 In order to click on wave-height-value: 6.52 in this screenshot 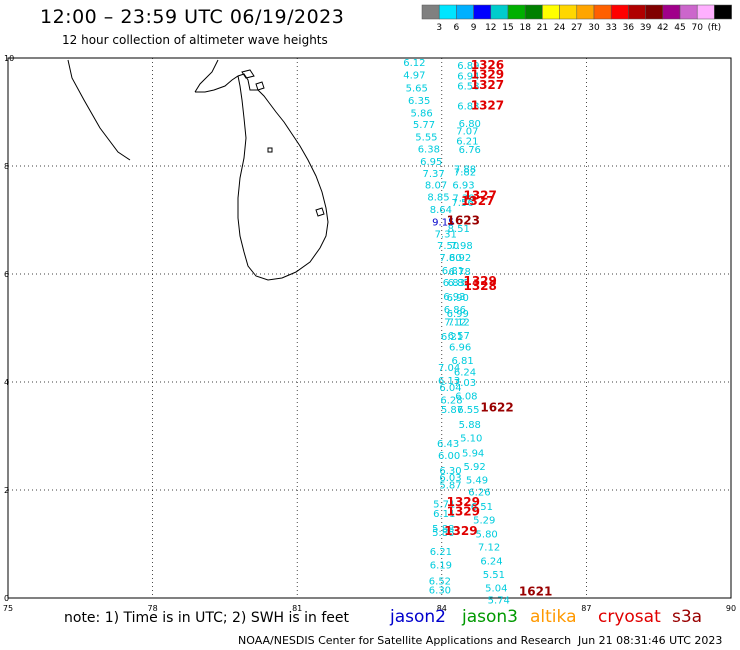, I will do `click(440, 582)`.